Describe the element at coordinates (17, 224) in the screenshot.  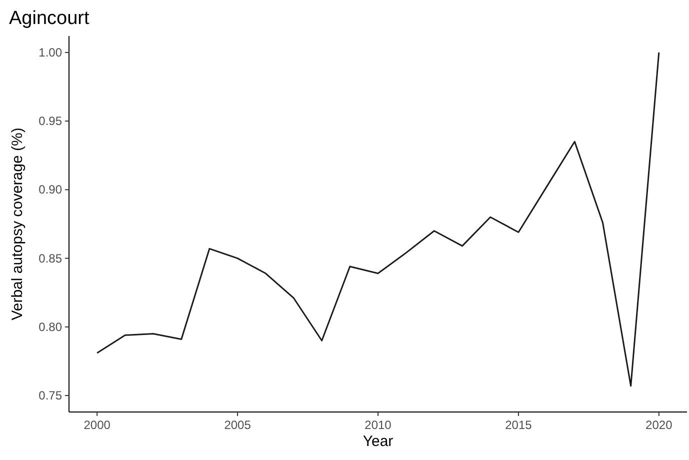
I see `y-axis-title: Verbal autopsy coverage (%)` at that location.